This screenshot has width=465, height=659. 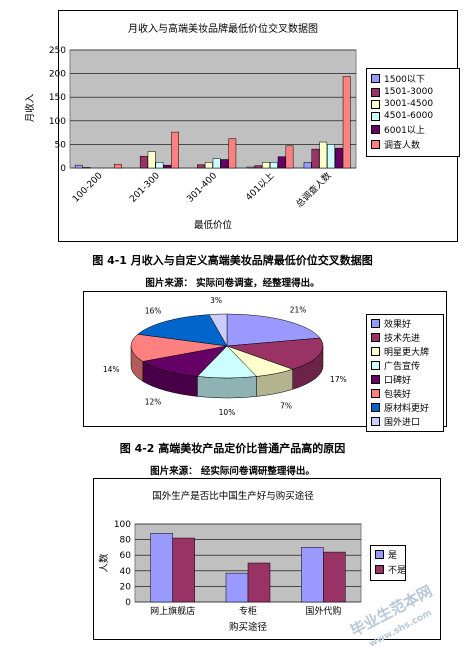 I want to click on chart-1-legend-item: 3001-4500, so click(x=413, y=104).